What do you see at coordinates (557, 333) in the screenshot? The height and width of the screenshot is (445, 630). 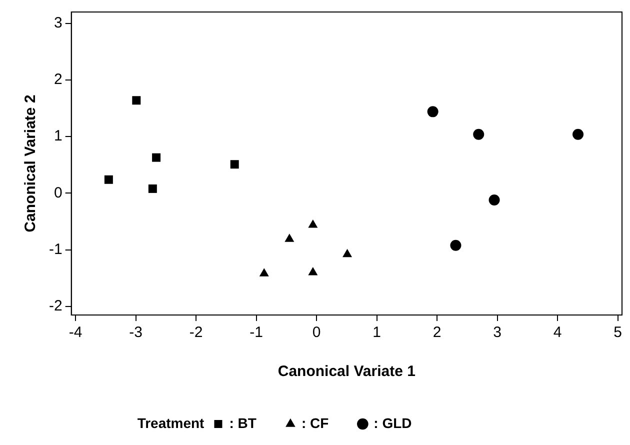 I see `x-tick-label: 4` at bounding box center [557, 333].